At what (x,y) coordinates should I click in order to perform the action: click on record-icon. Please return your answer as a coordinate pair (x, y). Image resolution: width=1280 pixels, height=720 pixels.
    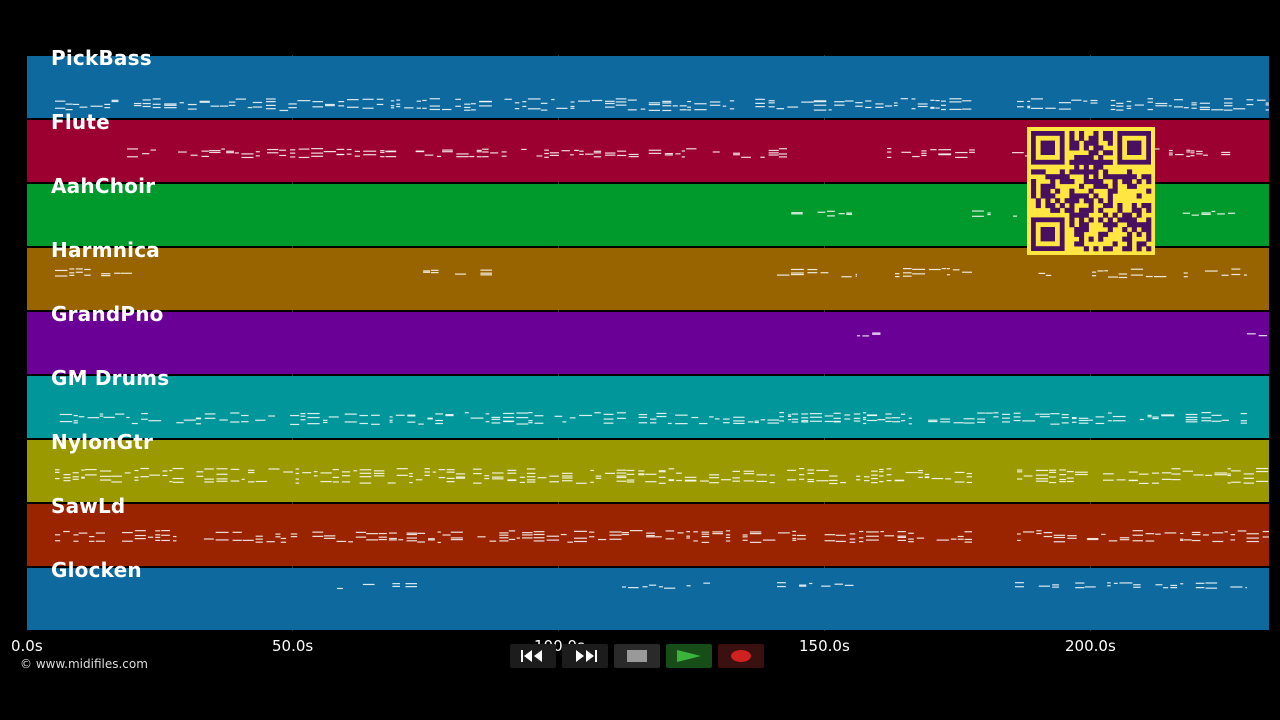
    Looking at the image, I should click on (741, 656).